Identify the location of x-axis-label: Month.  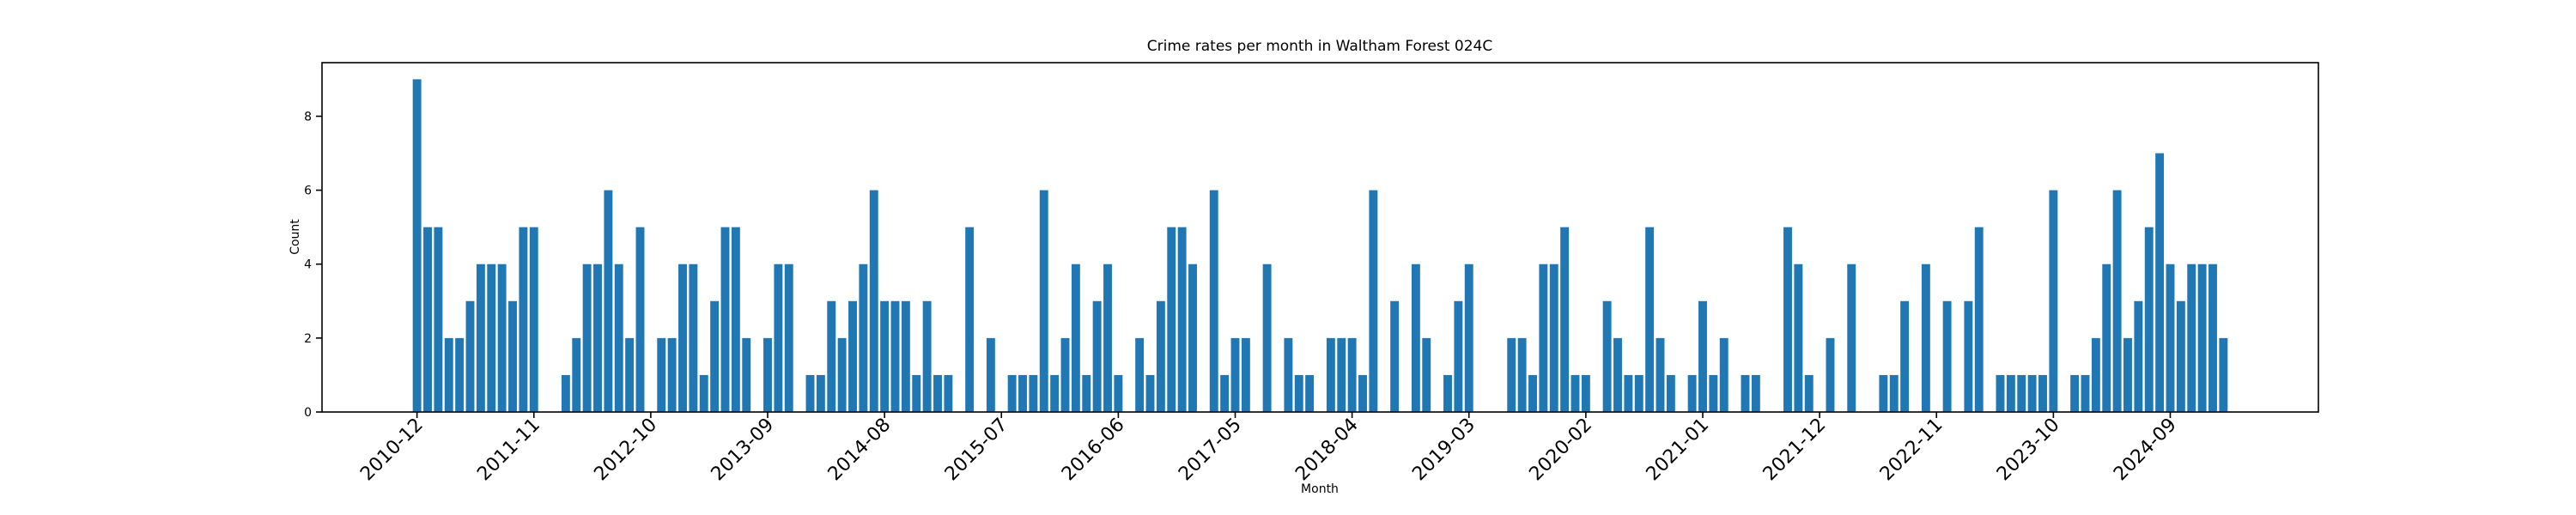
(1320, 489).